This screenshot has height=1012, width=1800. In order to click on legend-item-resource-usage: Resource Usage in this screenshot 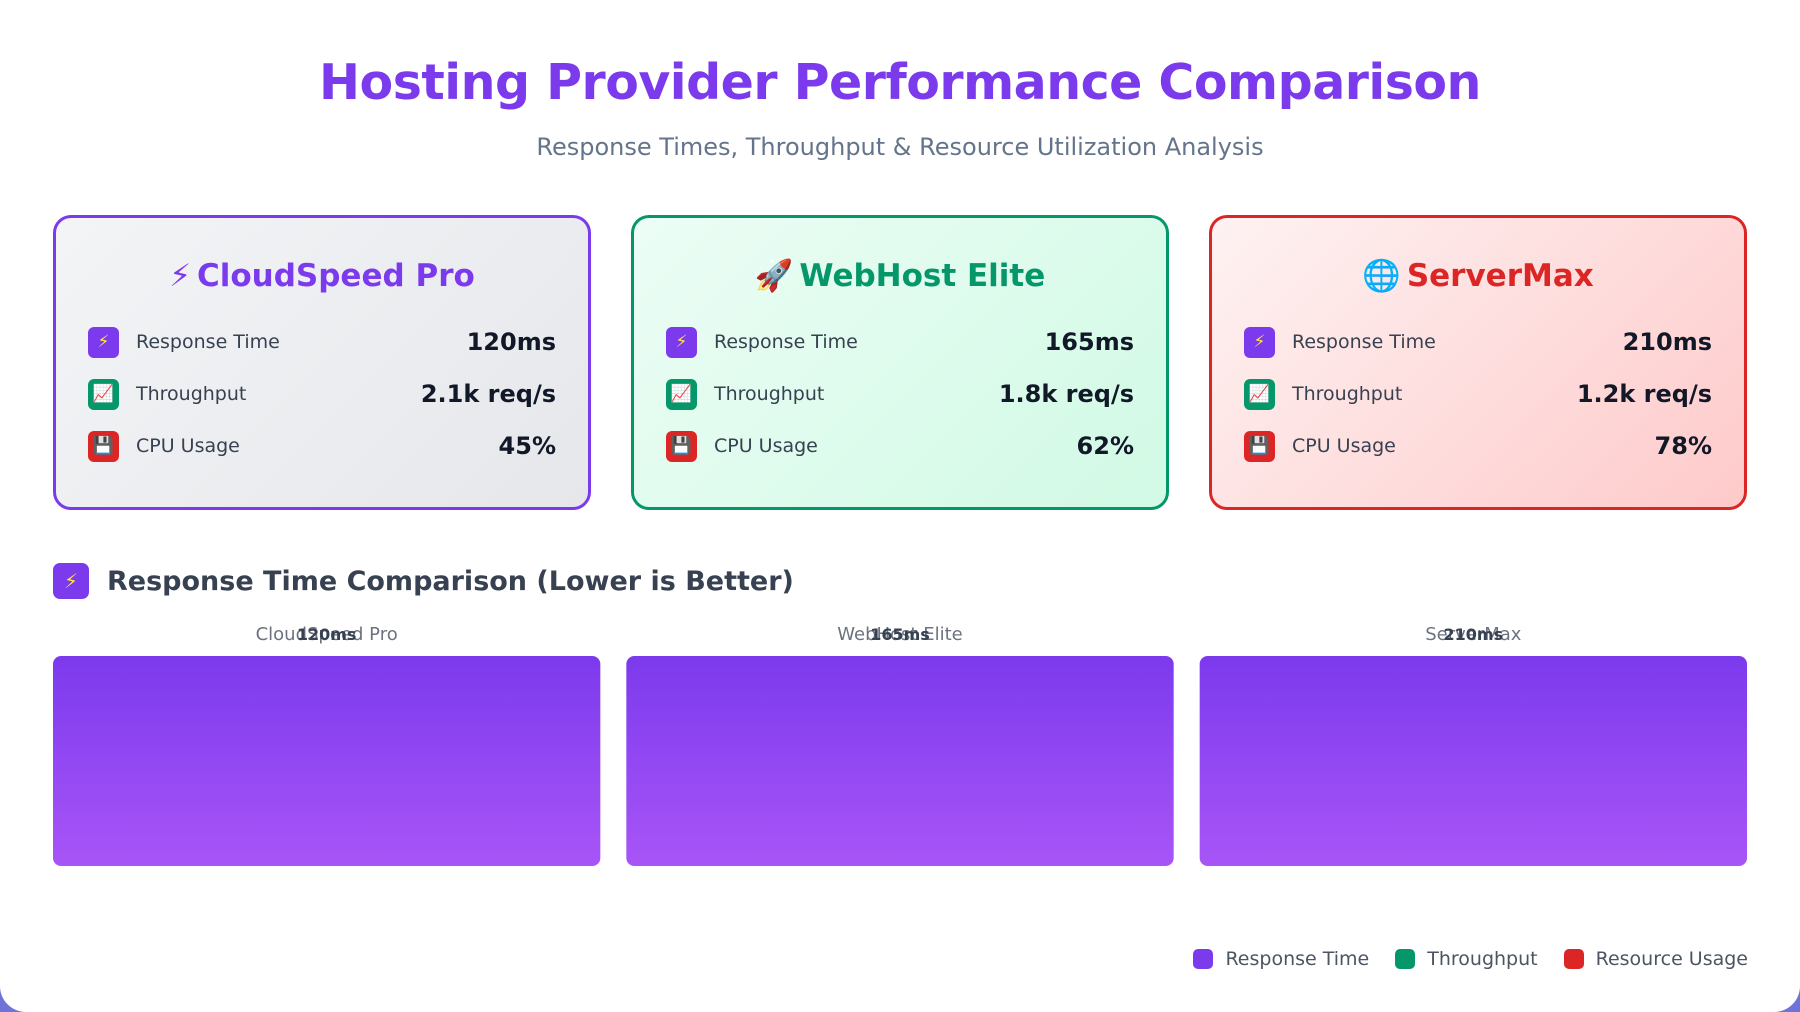, I will do `click(1655, 959)`.